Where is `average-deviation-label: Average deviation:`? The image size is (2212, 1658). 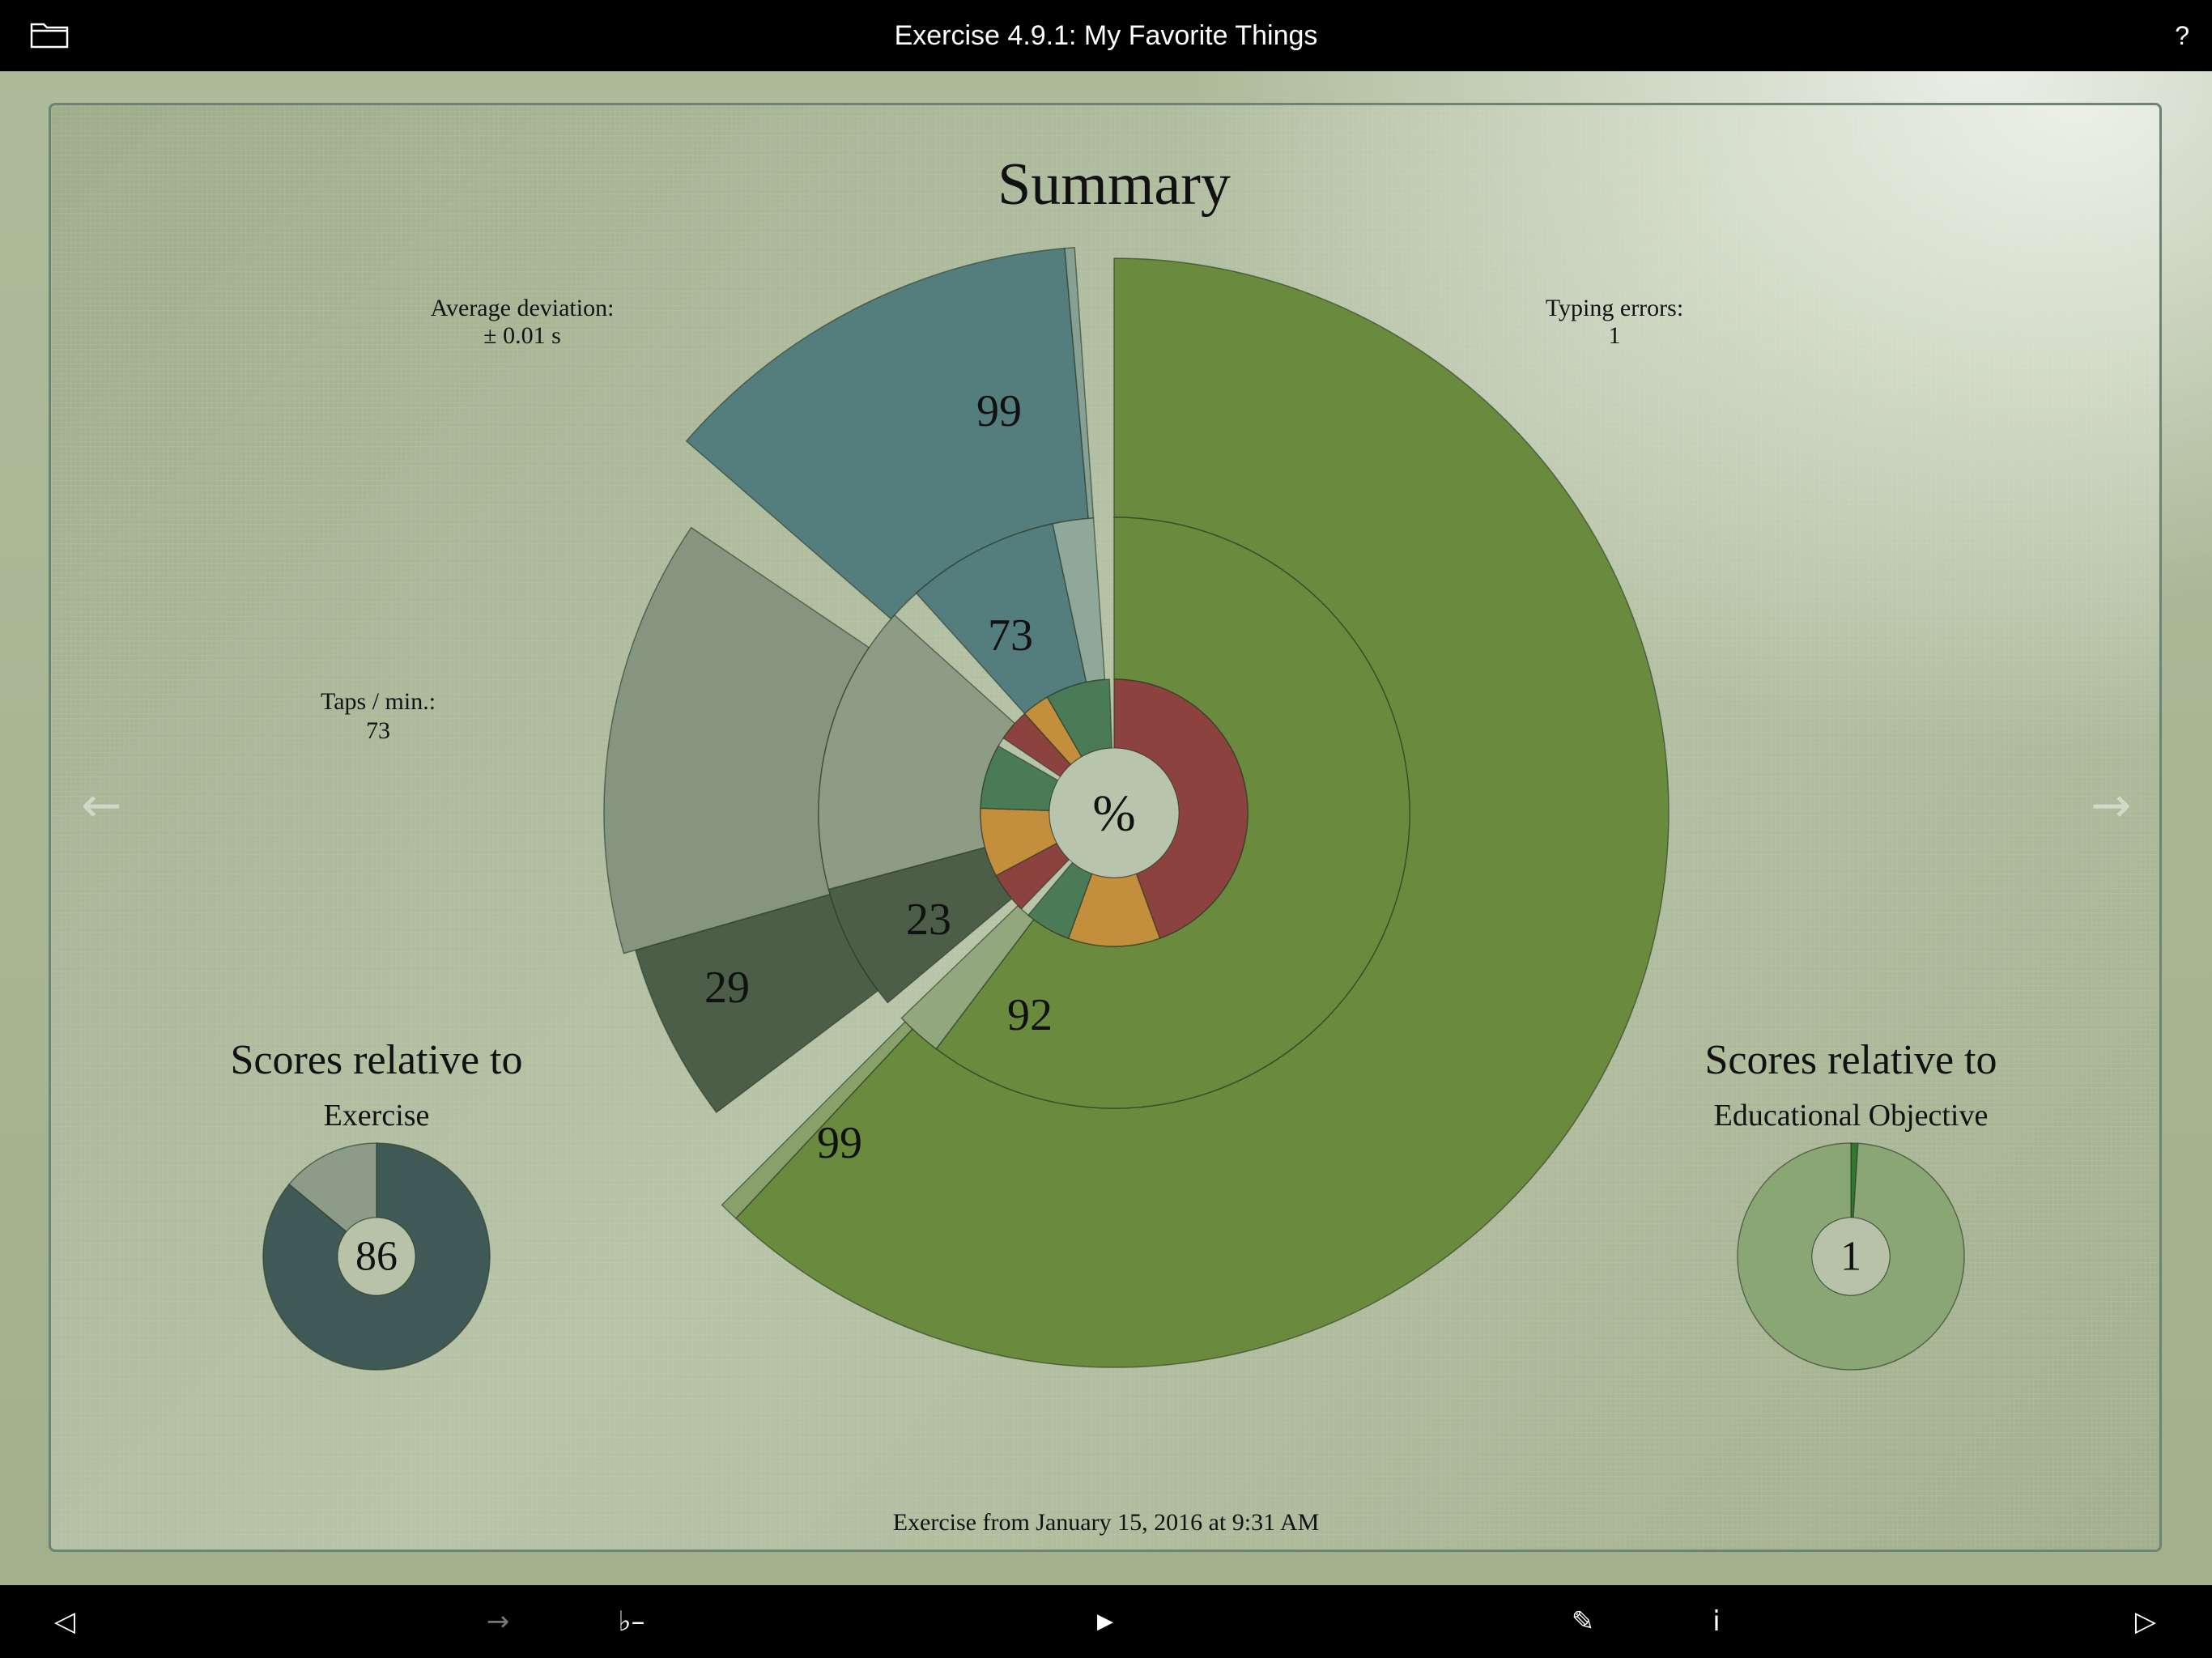
average-deviation-label: Average deviation: is located at coordinates (523, 308).